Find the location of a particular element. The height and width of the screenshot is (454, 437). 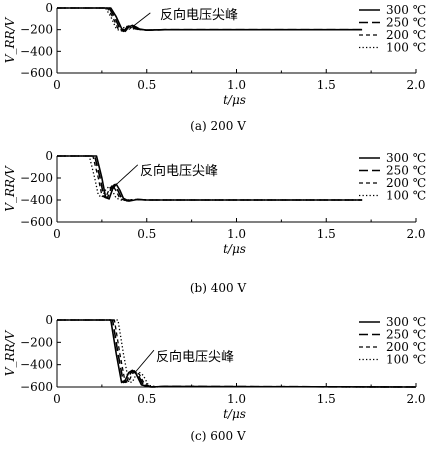

series-line-solid is located at coordinates (237, 353).